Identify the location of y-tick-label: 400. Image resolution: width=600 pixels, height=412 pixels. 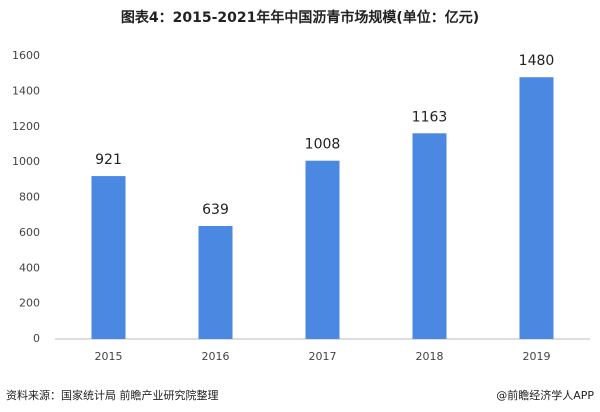
(29, 267).